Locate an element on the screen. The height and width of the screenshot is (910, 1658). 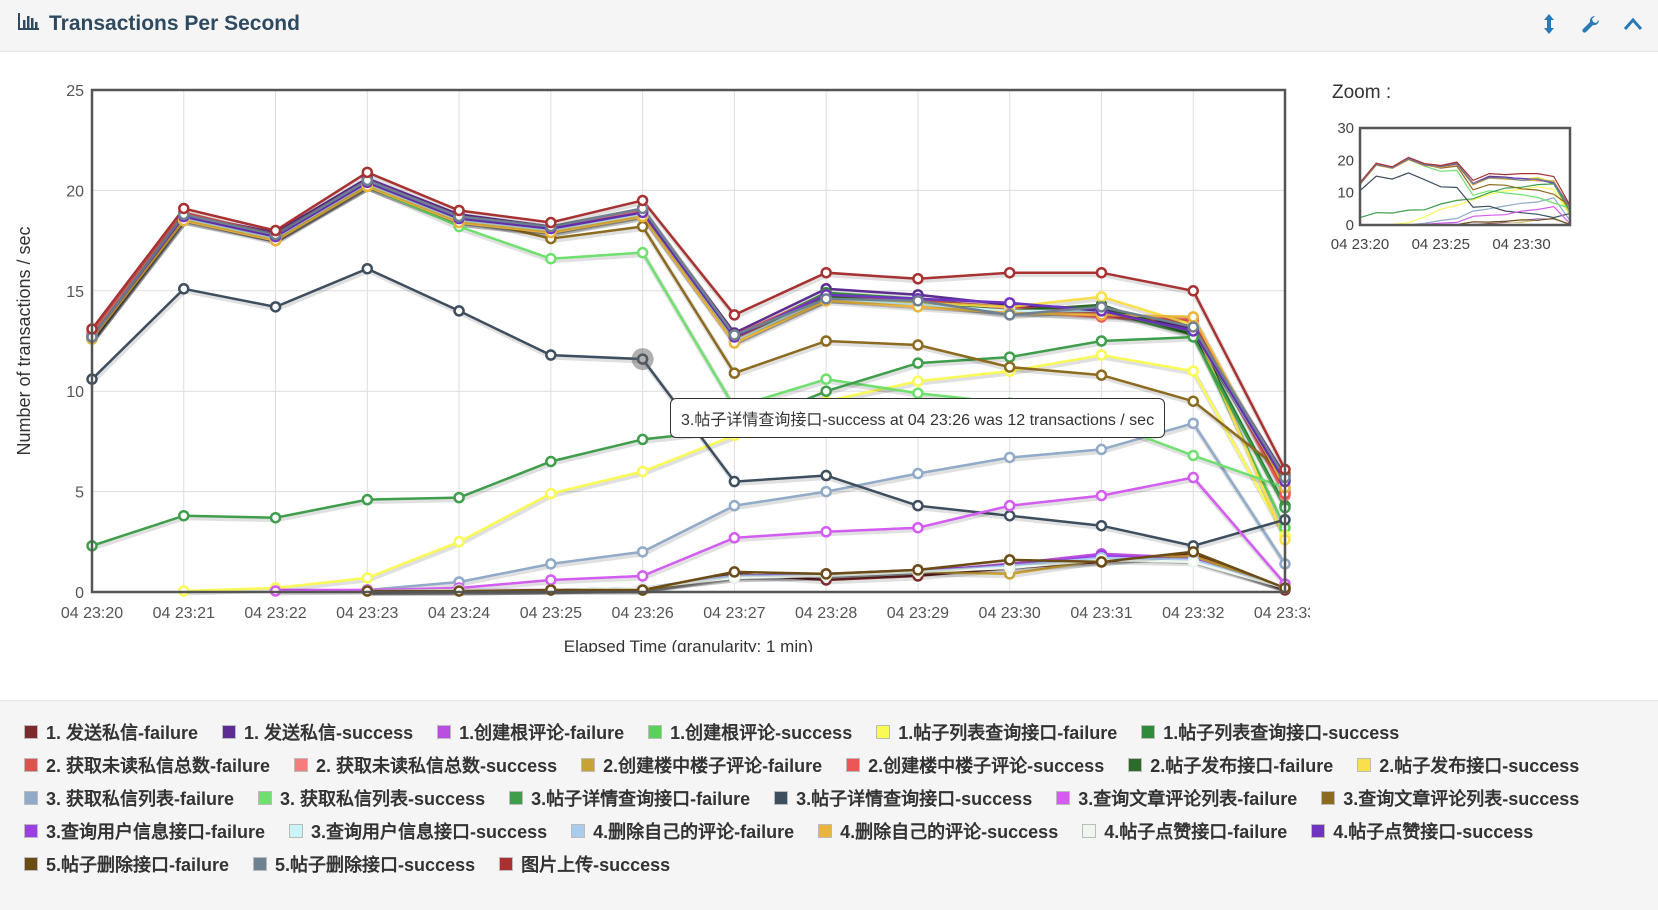
legend-item: 2.帖子发布接口-failure is located at coordinates (1230, 765).